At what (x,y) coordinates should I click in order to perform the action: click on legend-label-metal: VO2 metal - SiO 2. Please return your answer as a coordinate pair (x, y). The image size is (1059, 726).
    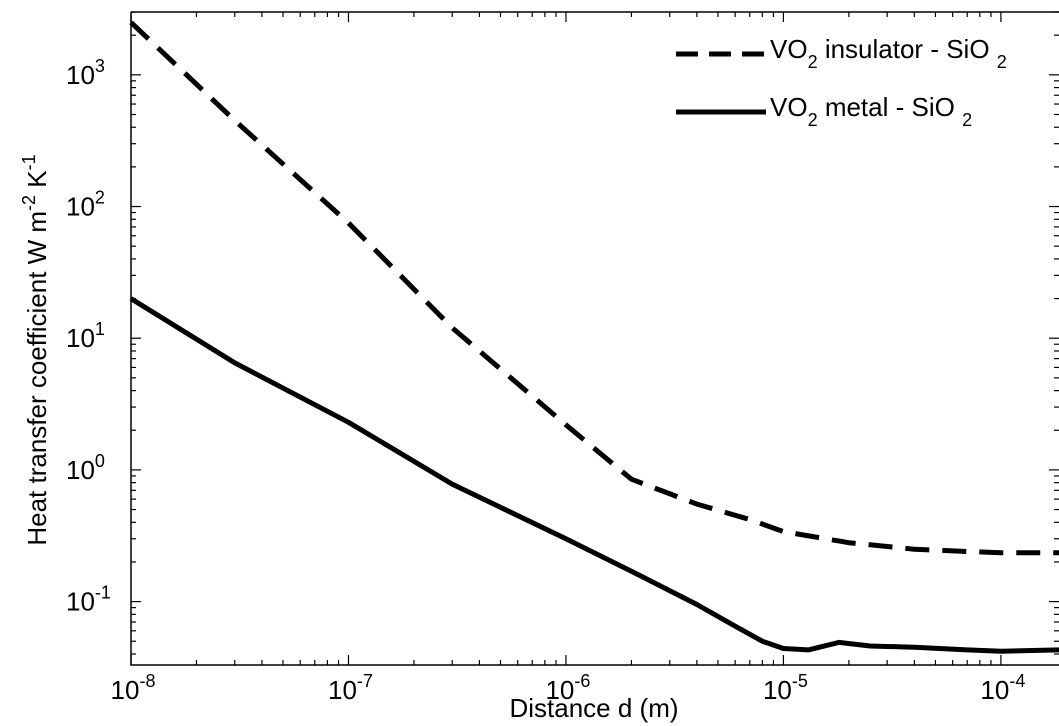
    Looking at the image, I should click on (871, 111).